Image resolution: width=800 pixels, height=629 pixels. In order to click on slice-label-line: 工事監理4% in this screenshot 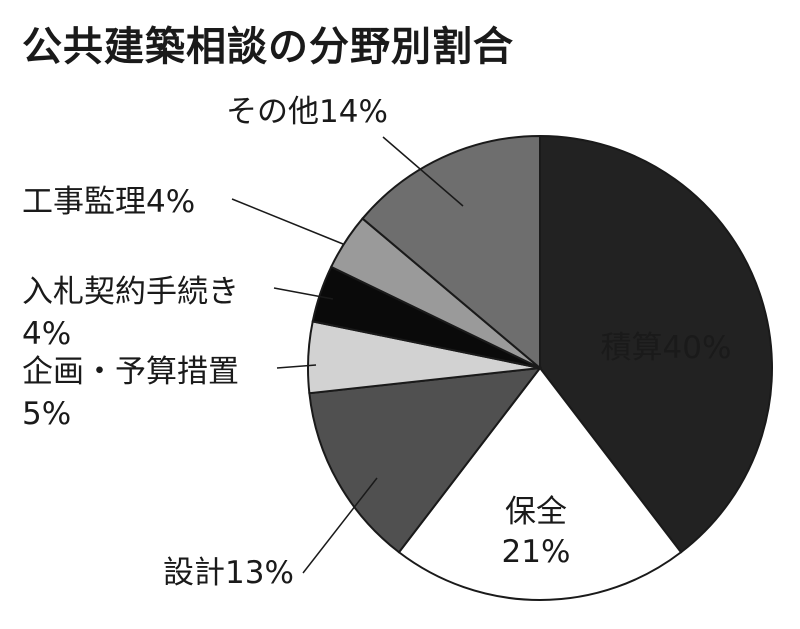, I will do `click(108, 202)`.